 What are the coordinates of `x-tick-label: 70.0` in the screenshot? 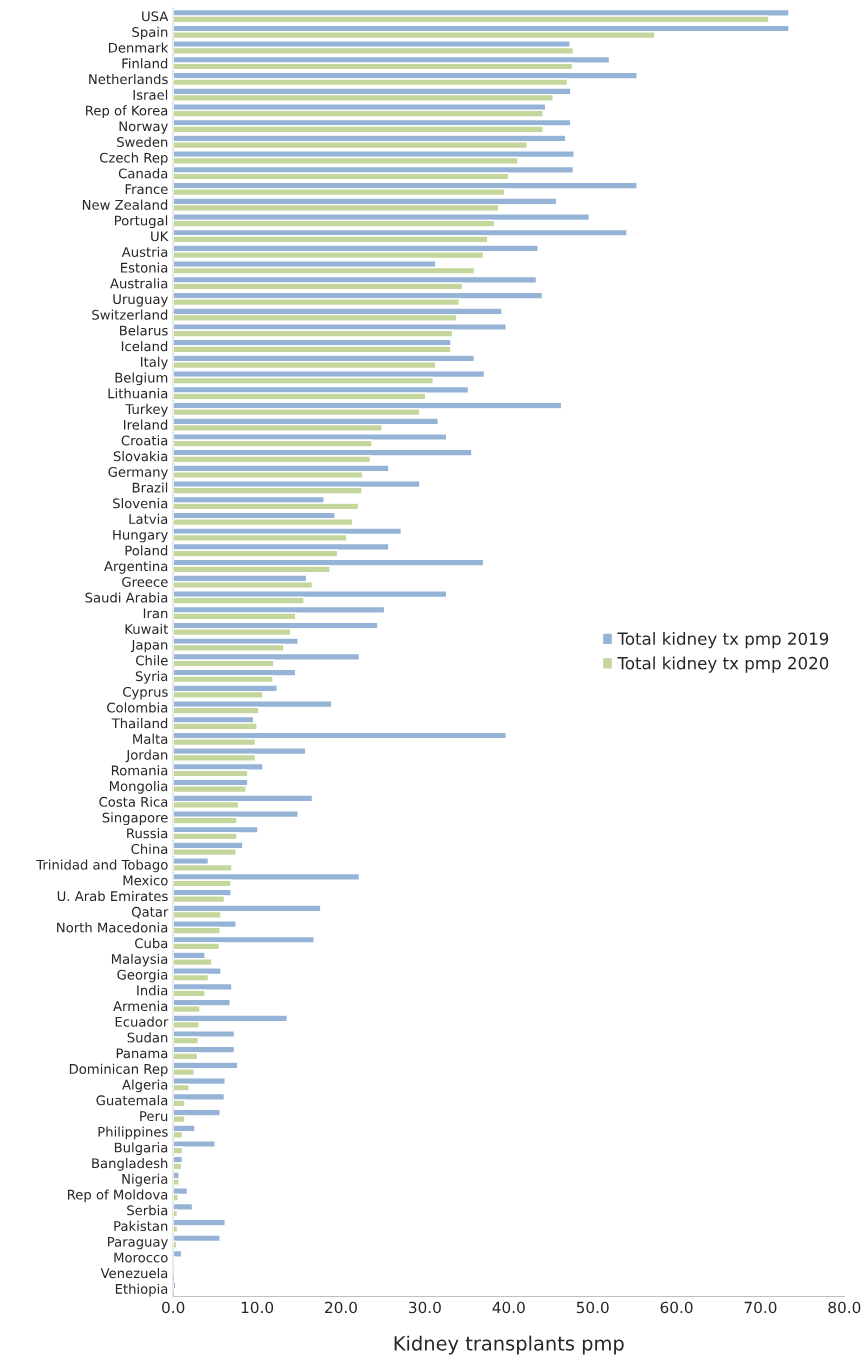 It's located at (760, 1307).